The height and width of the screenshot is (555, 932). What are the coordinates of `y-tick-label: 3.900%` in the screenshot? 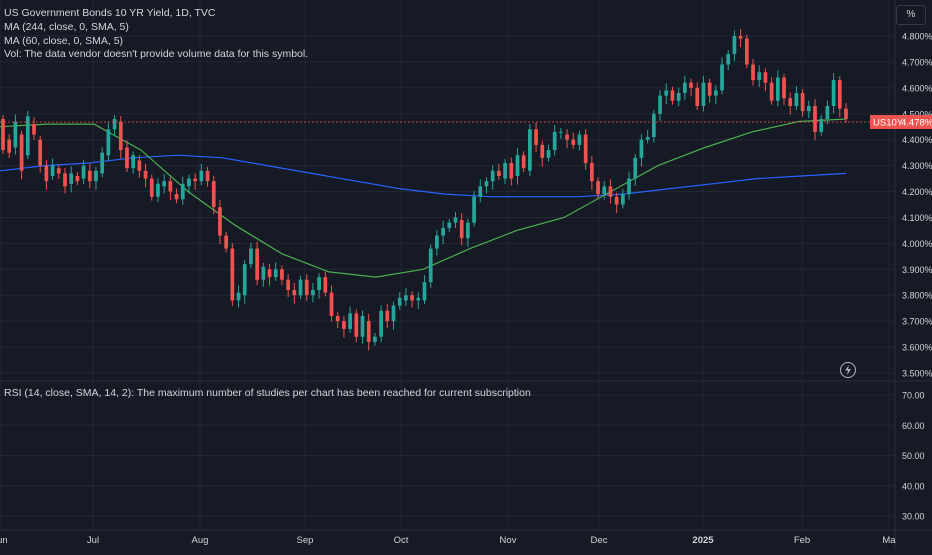 It's located at (917, 270).